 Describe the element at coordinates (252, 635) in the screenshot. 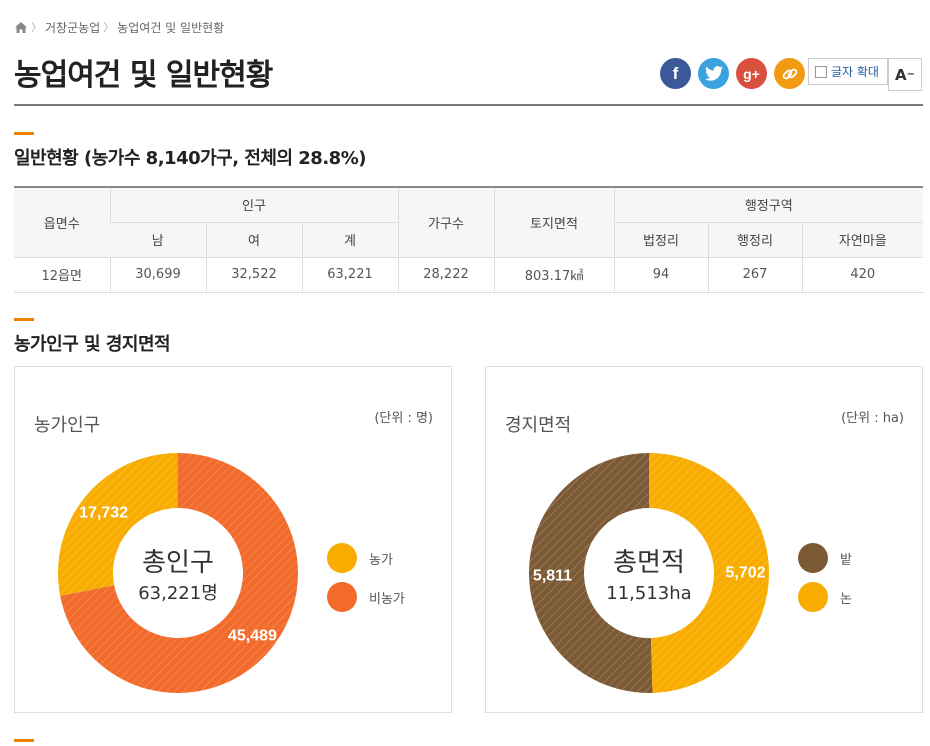

I see `slice-value-label: 45,489` at that location.